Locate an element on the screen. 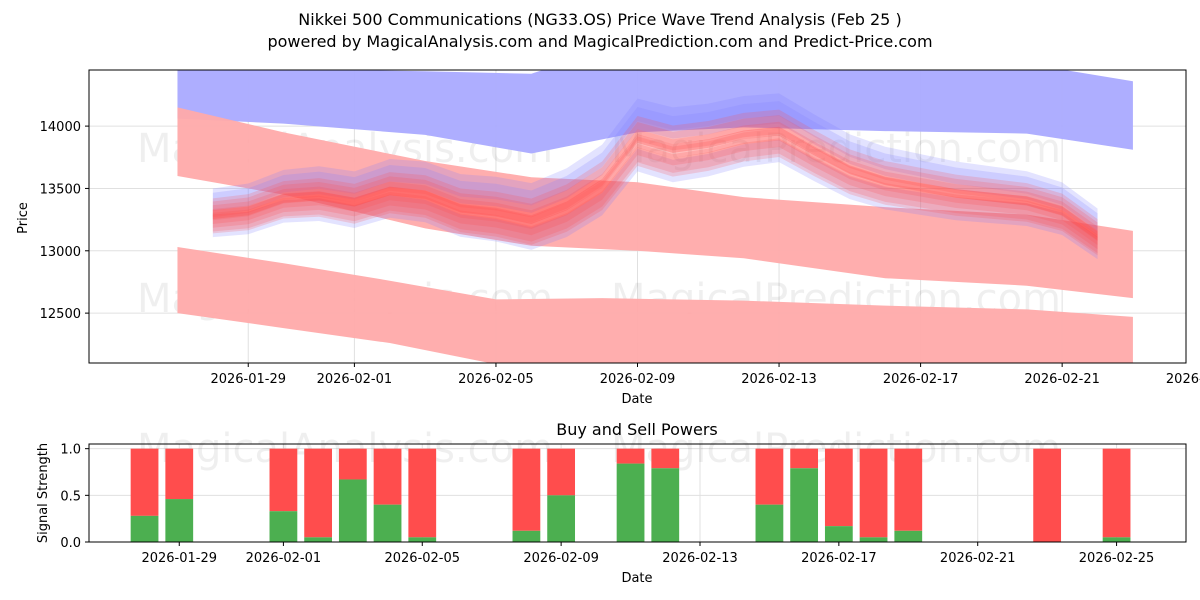 The width and height of the screenshot is (1200, 600). price-x-tick-label-4: 2026-02-13 is located at coordinates (779, 379).